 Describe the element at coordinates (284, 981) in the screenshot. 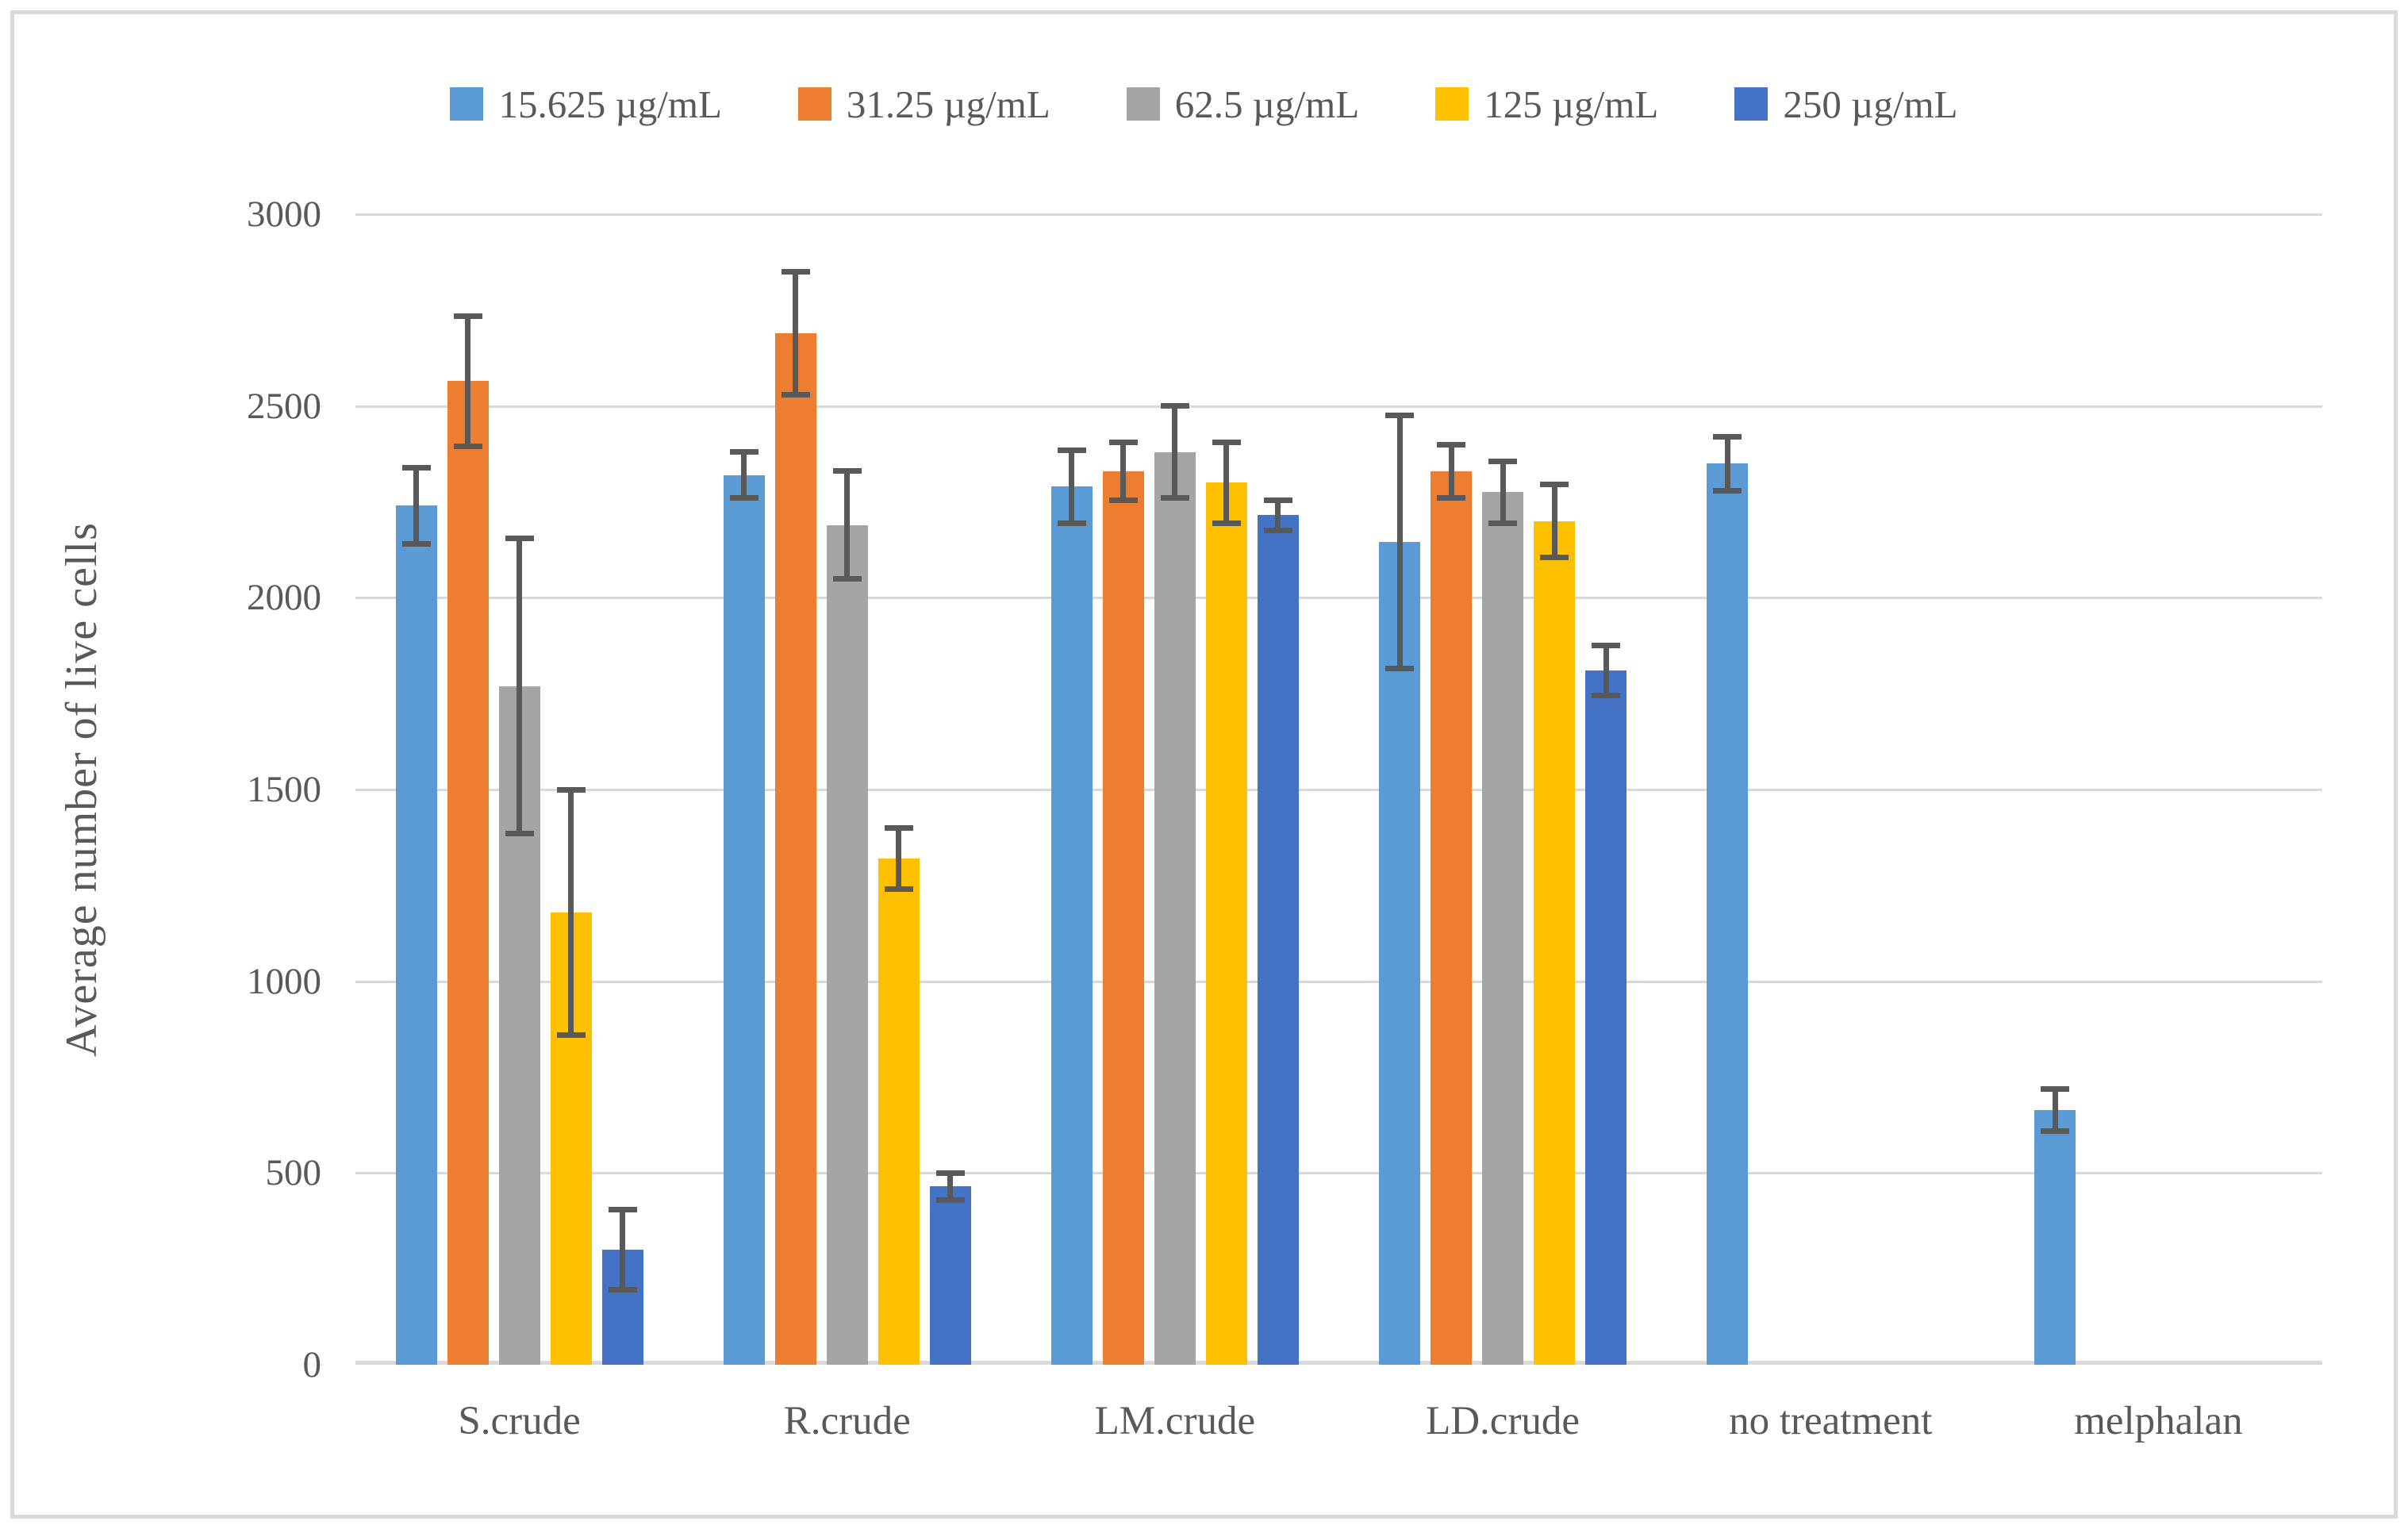

I see `y-tick-label: 1000` at that location.